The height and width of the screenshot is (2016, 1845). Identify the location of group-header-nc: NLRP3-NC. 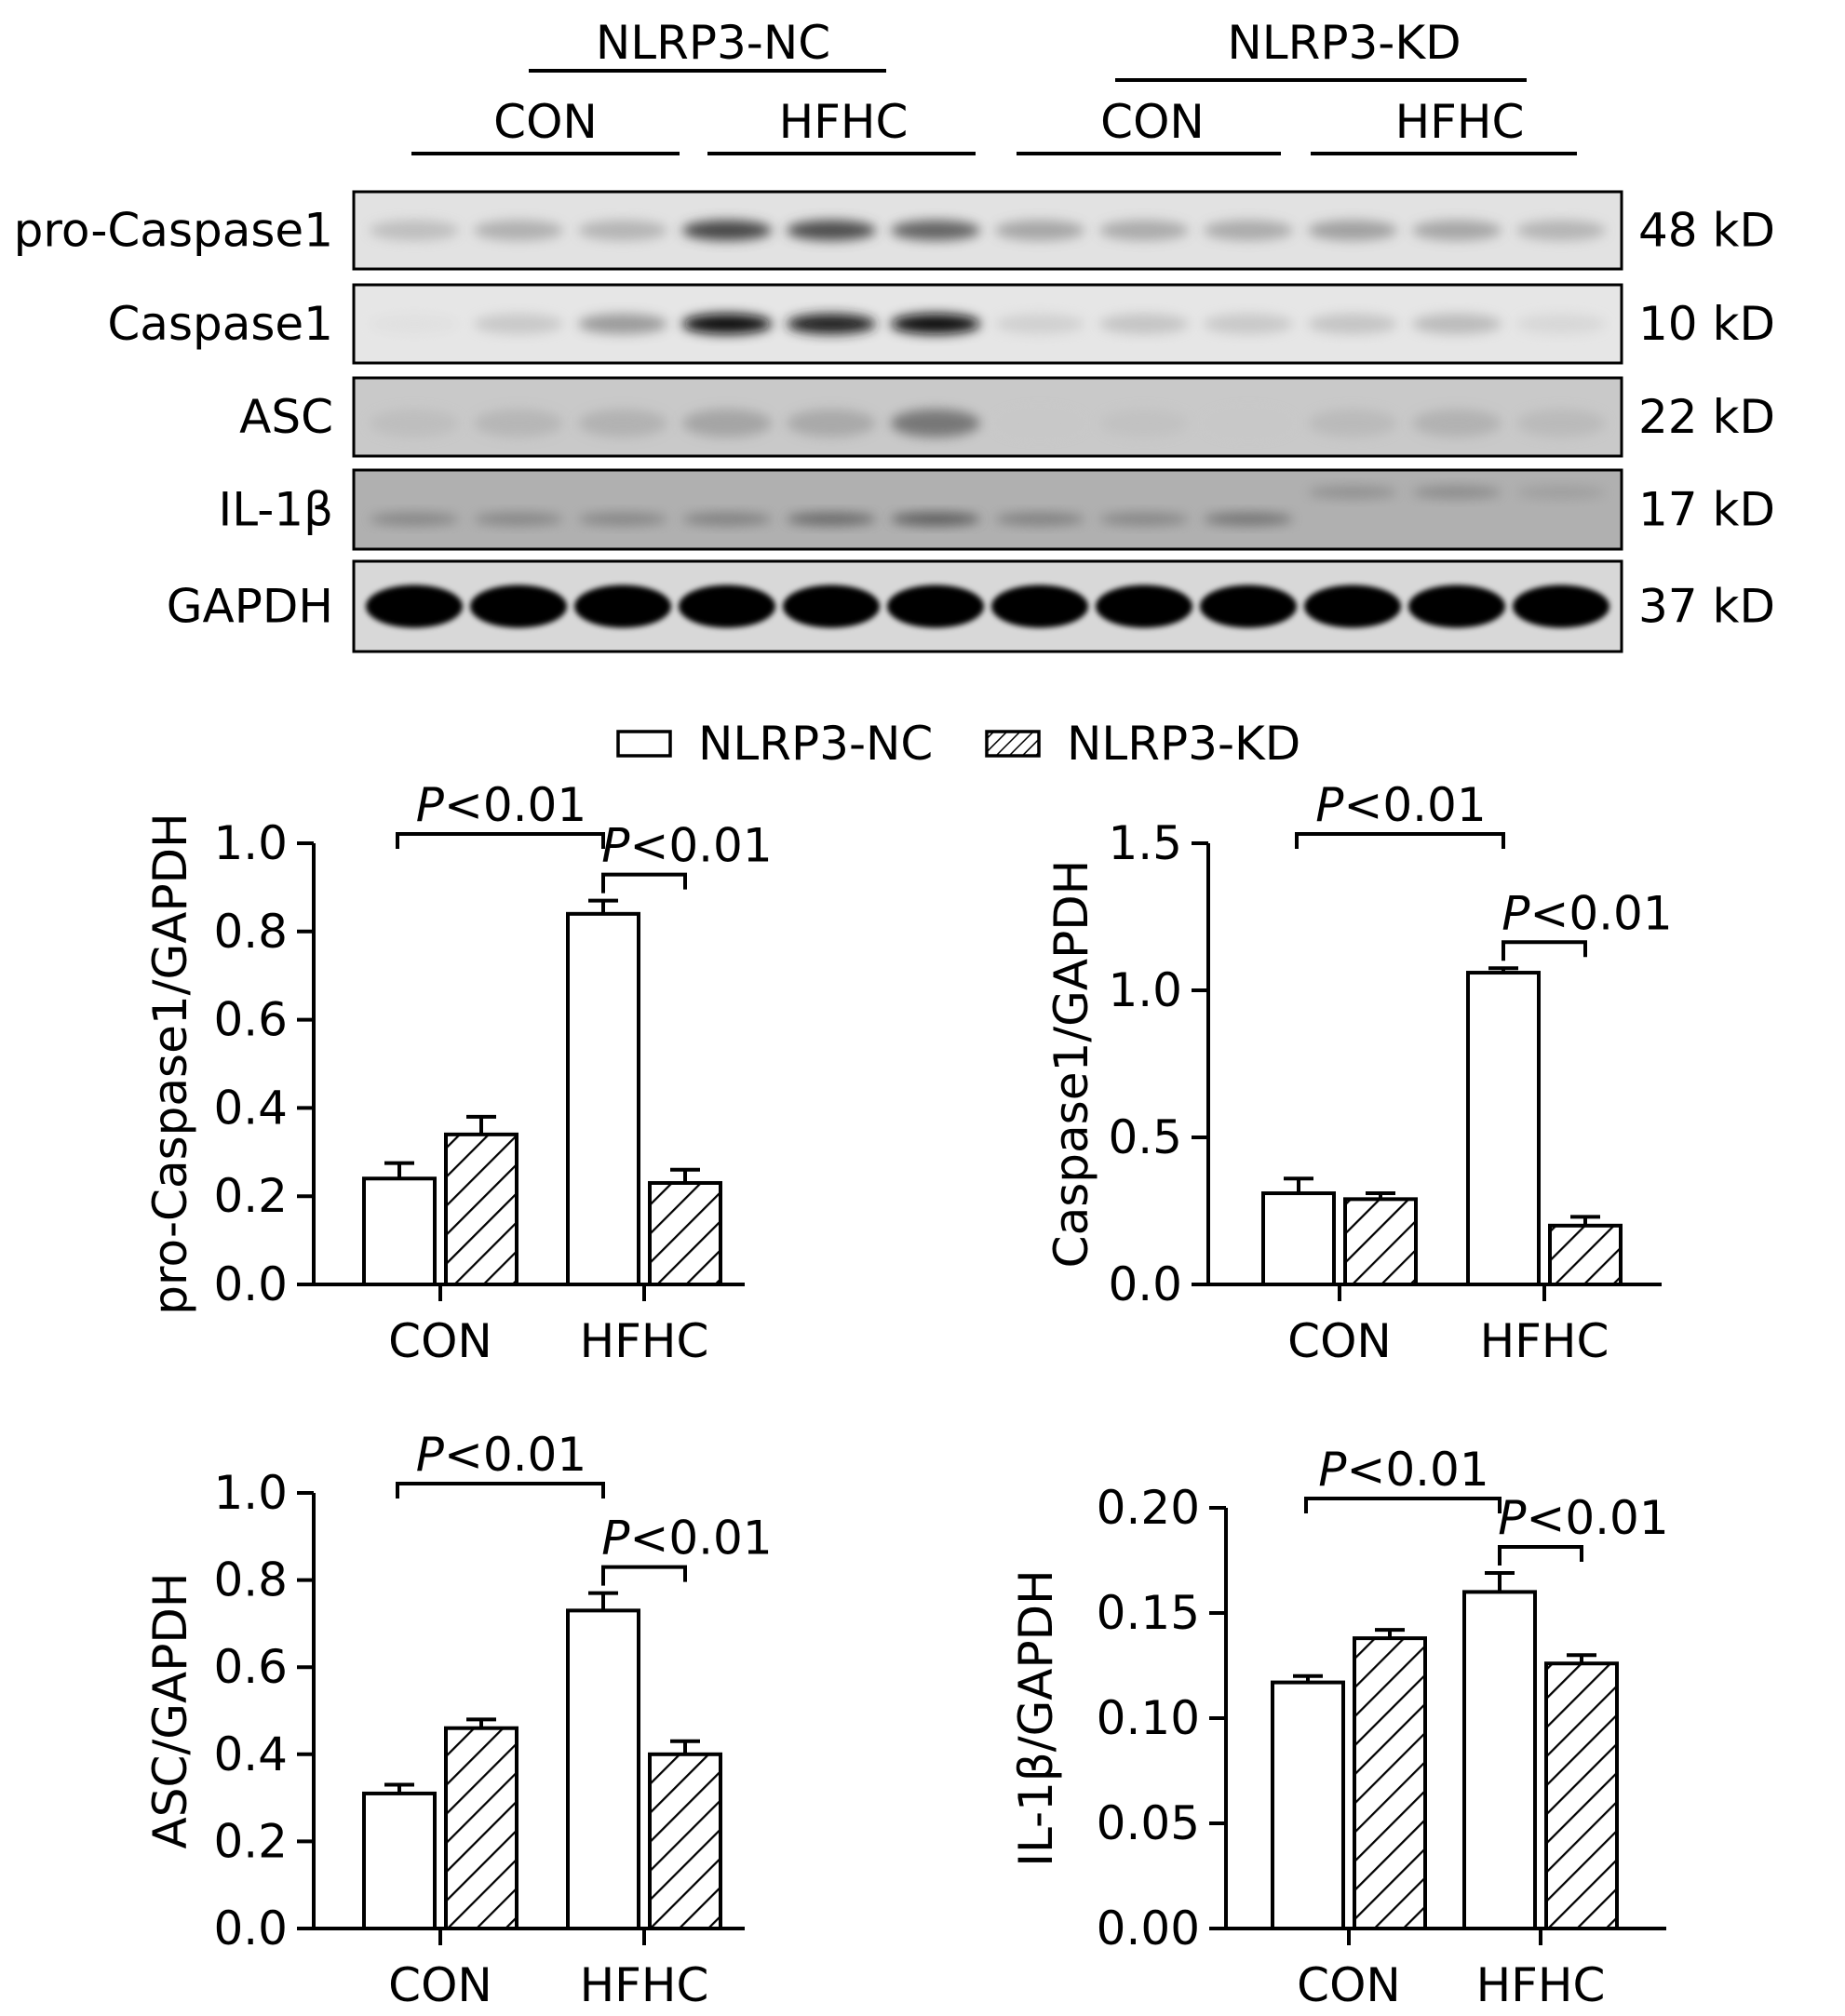
(713, 43).